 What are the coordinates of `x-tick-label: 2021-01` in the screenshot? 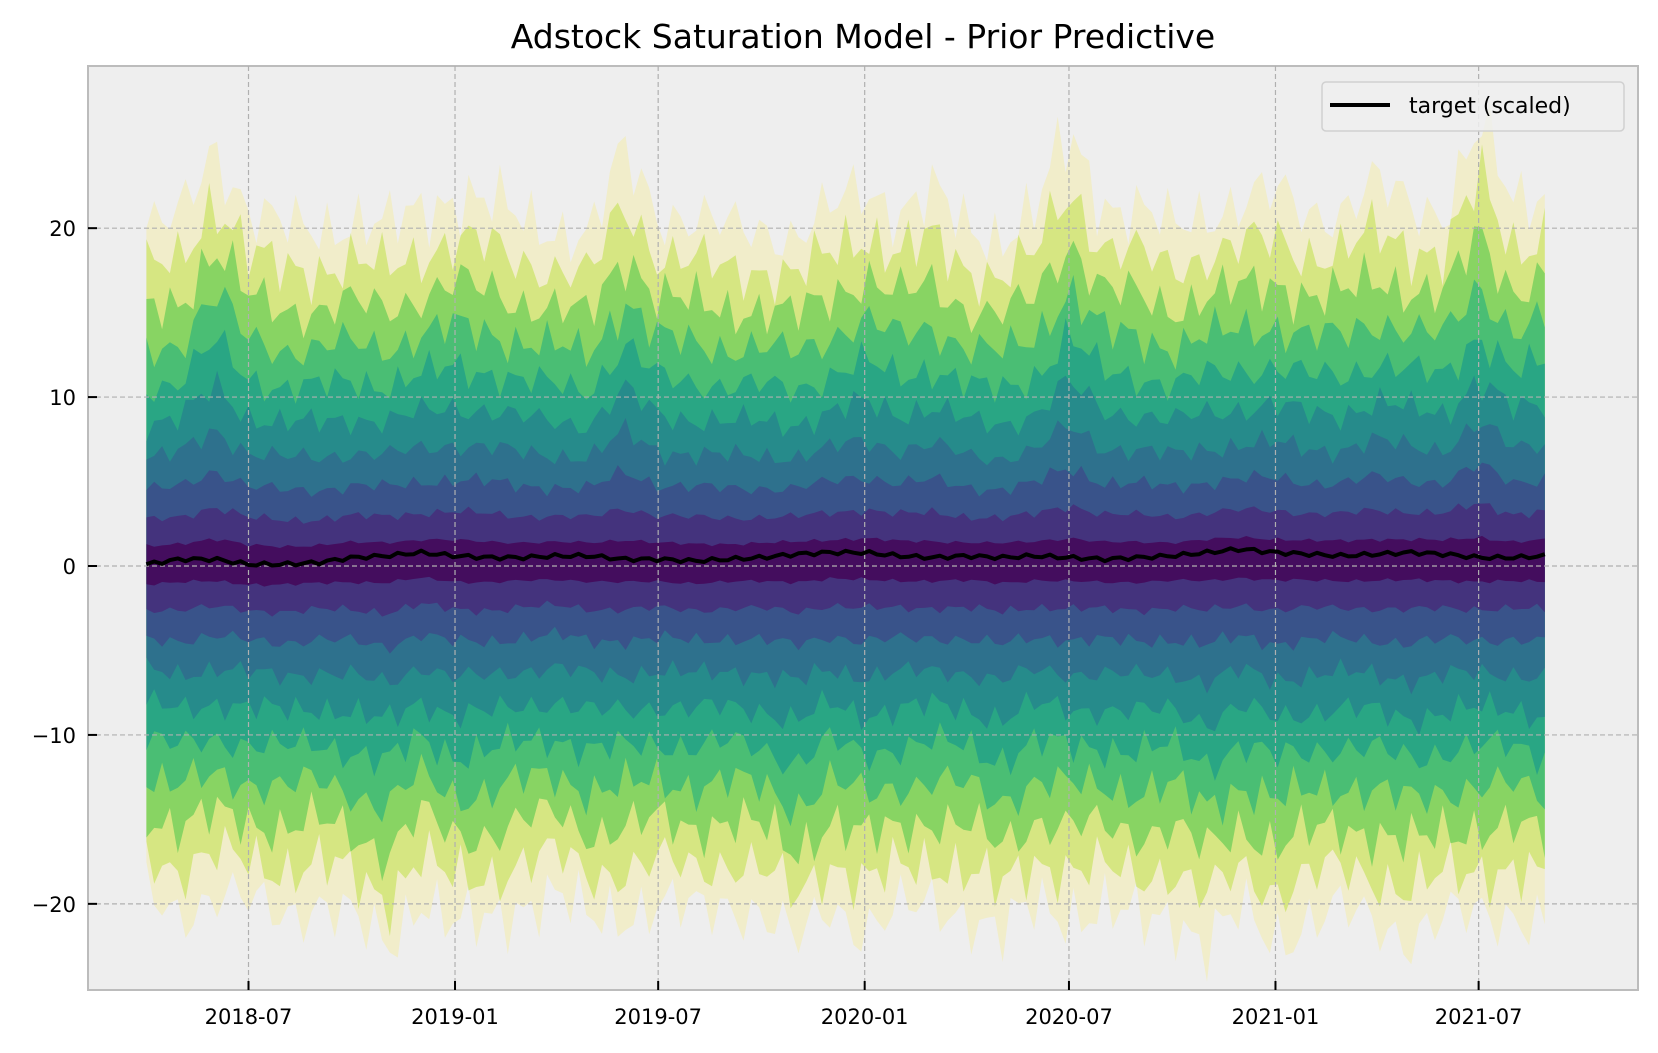 It's located at (1276, 1017).